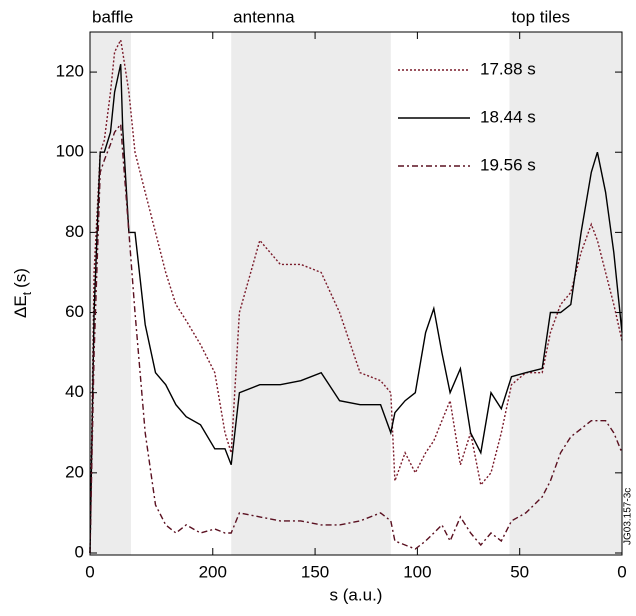  What do you see at coordinates (264, 16) in the screenshot?
I see `region-label: antenna` at bounding box center [264, 16].